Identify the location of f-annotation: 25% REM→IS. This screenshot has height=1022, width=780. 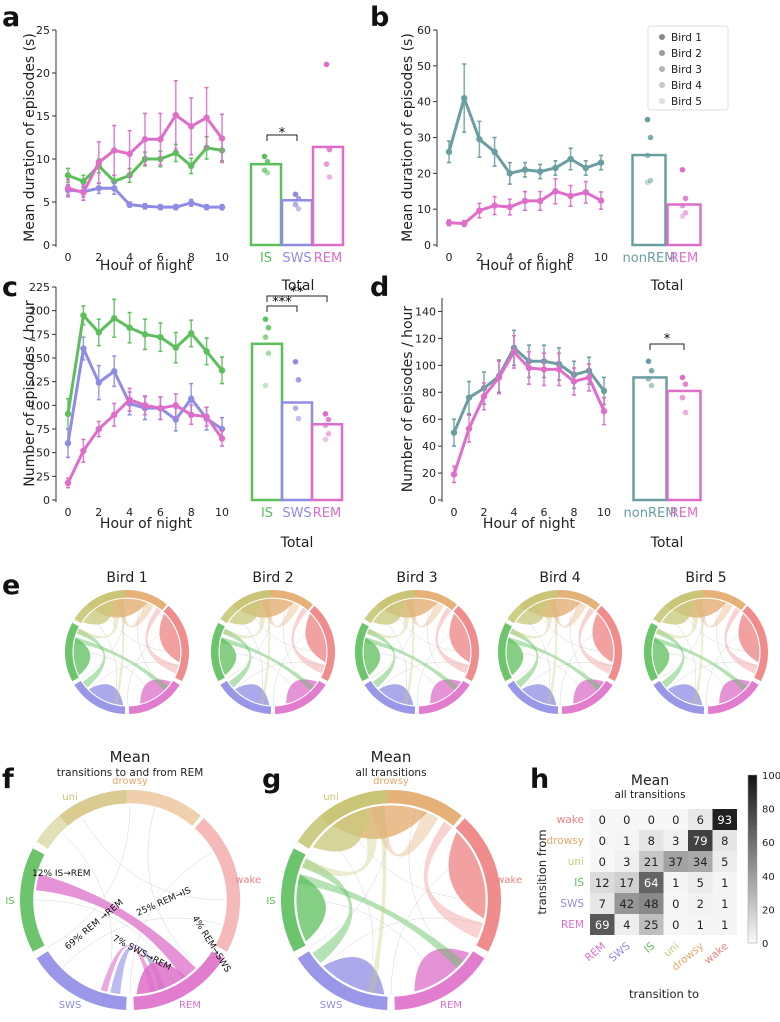
(164, 902).